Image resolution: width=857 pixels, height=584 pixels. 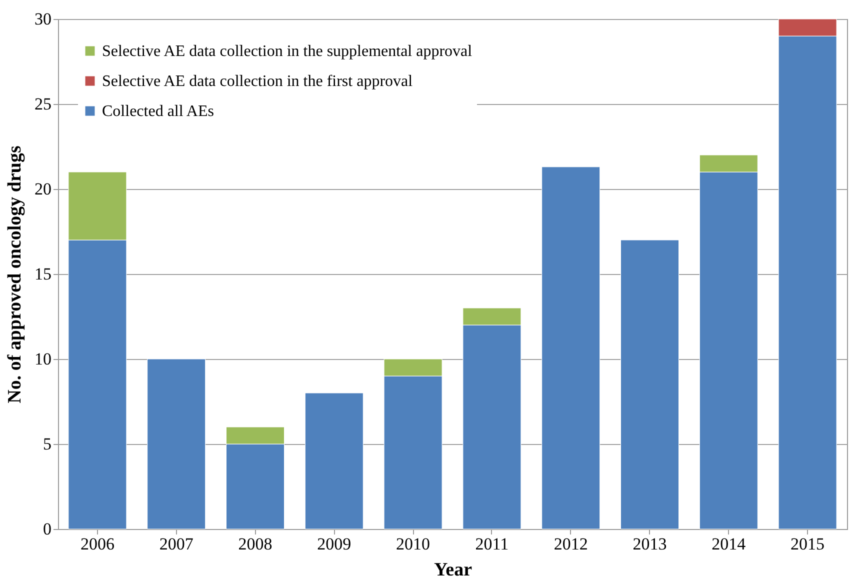 What do you see at coordinates (334, 544) in the screenshot?
I see `x-tick-label: 2009` at bounding box center [334, 544].